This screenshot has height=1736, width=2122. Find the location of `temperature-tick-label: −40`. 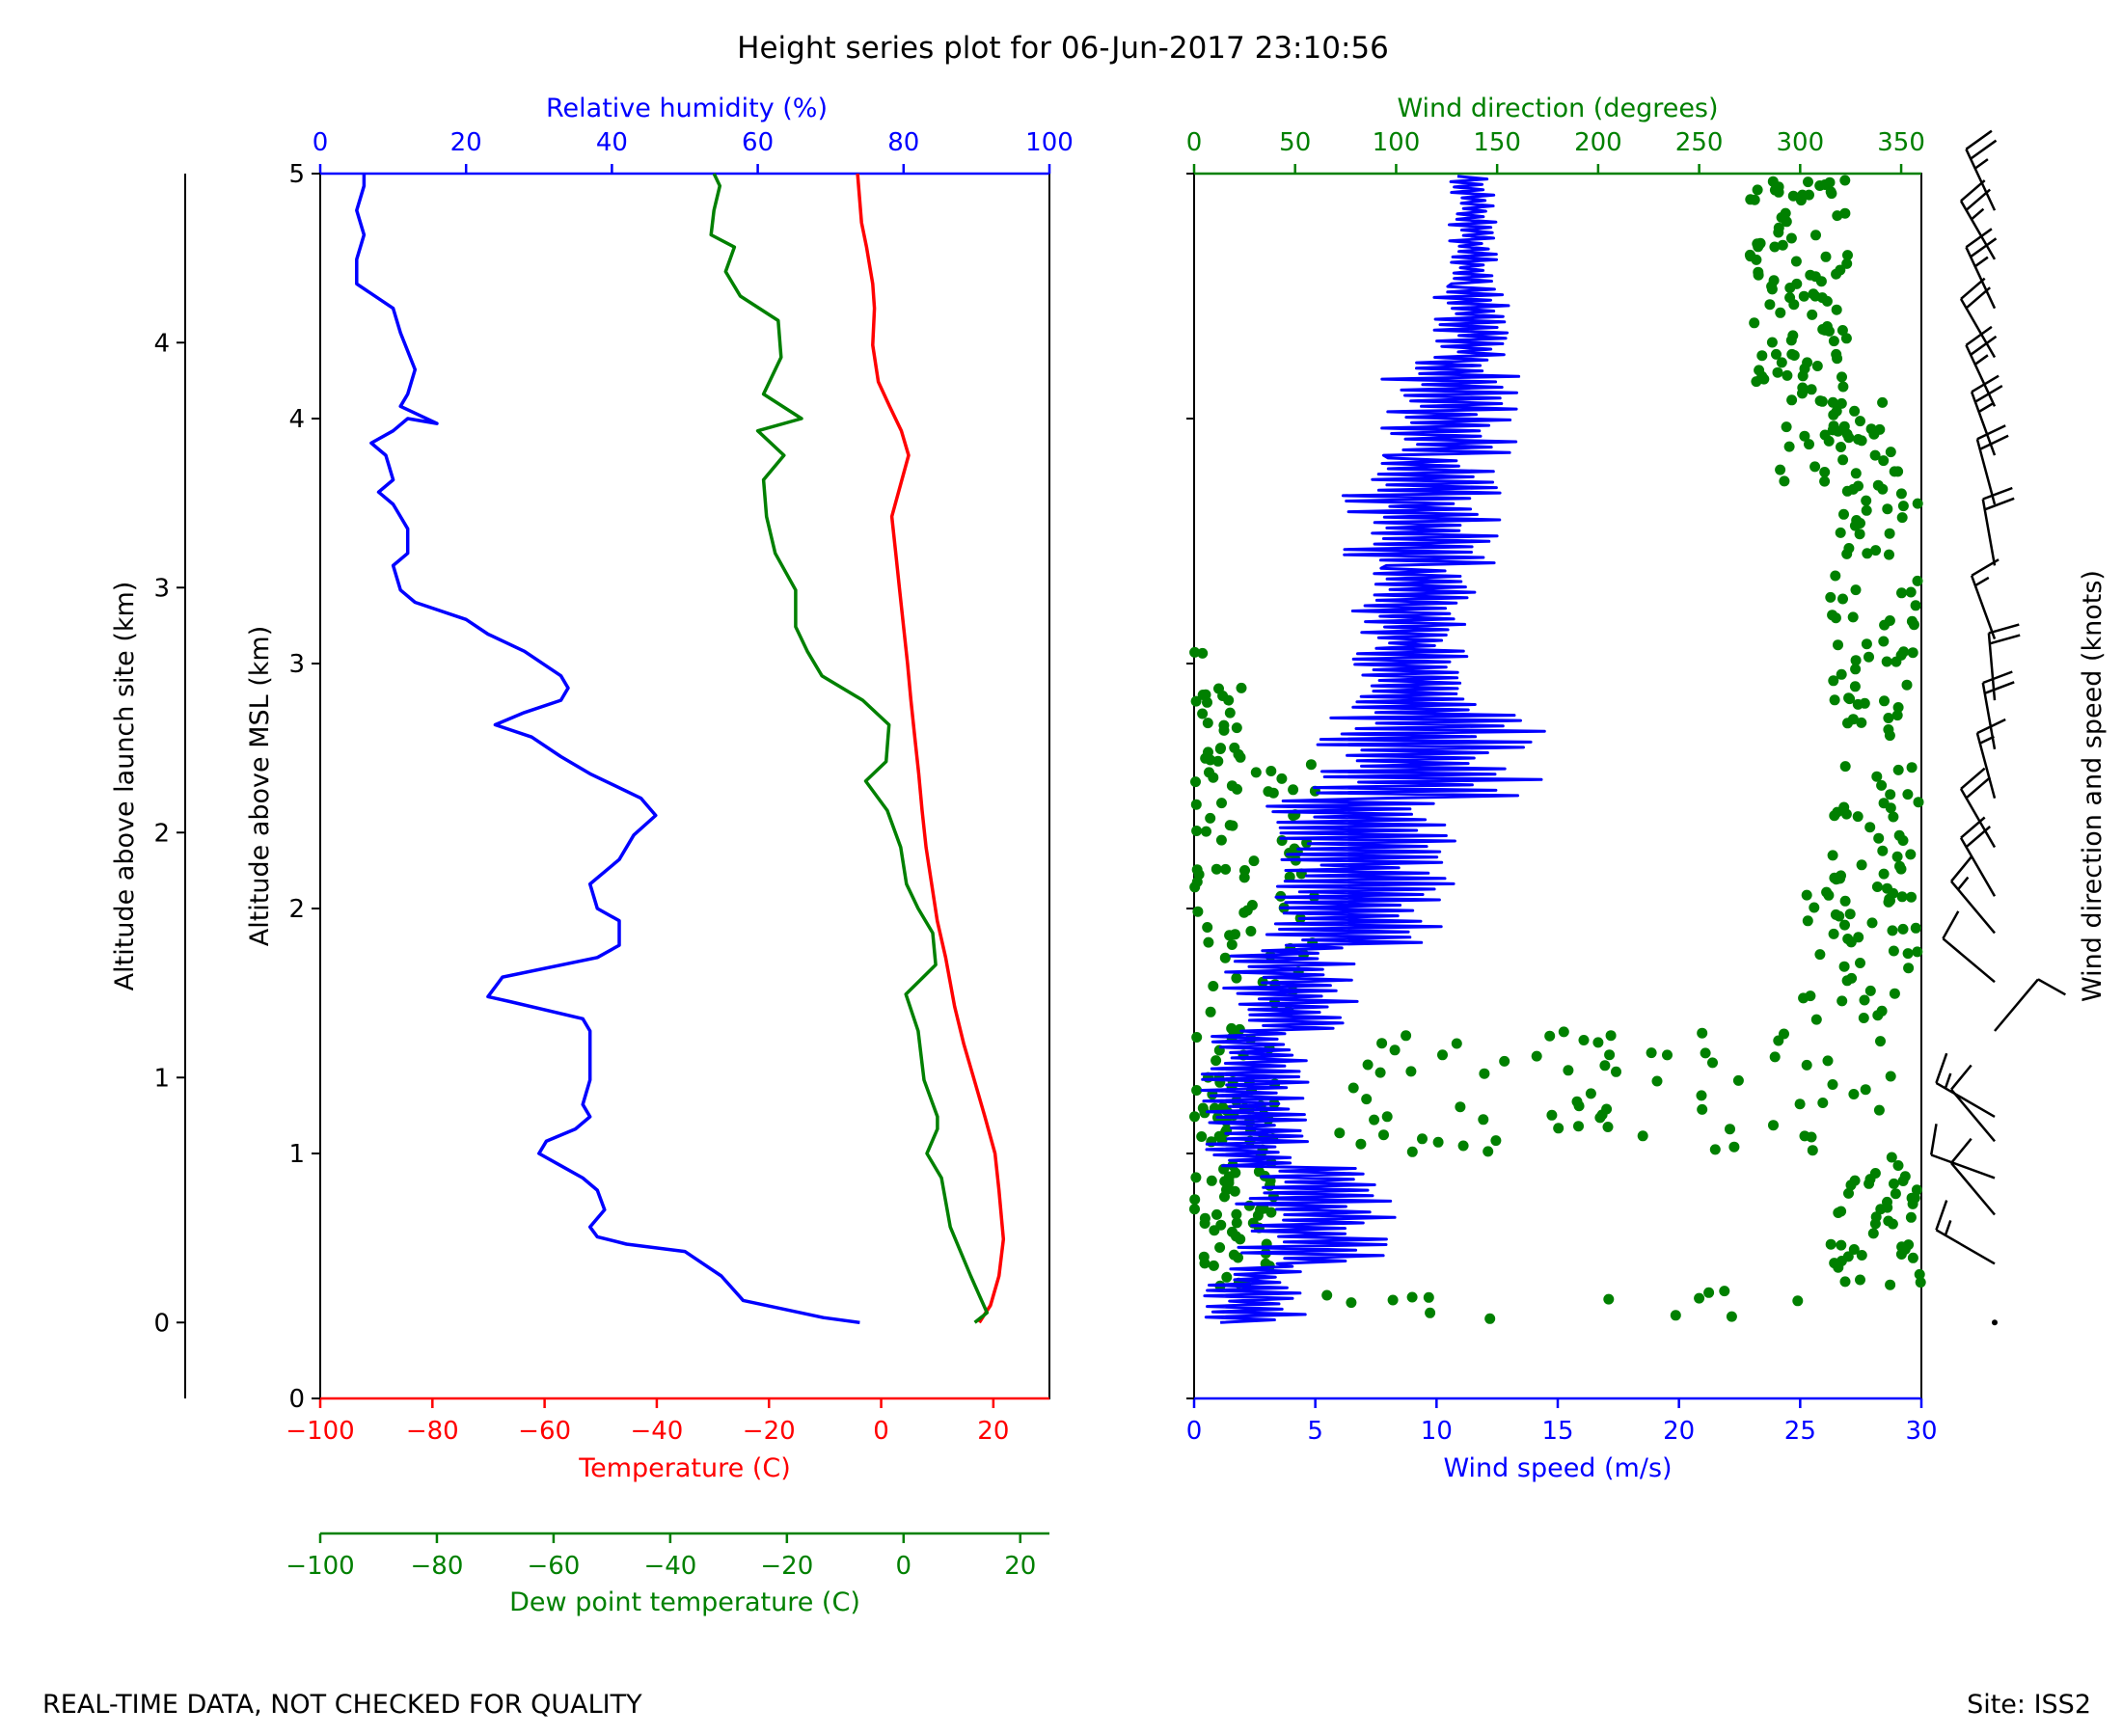

temperature-tick-label: −40 is located at coordinates (657, 1431).